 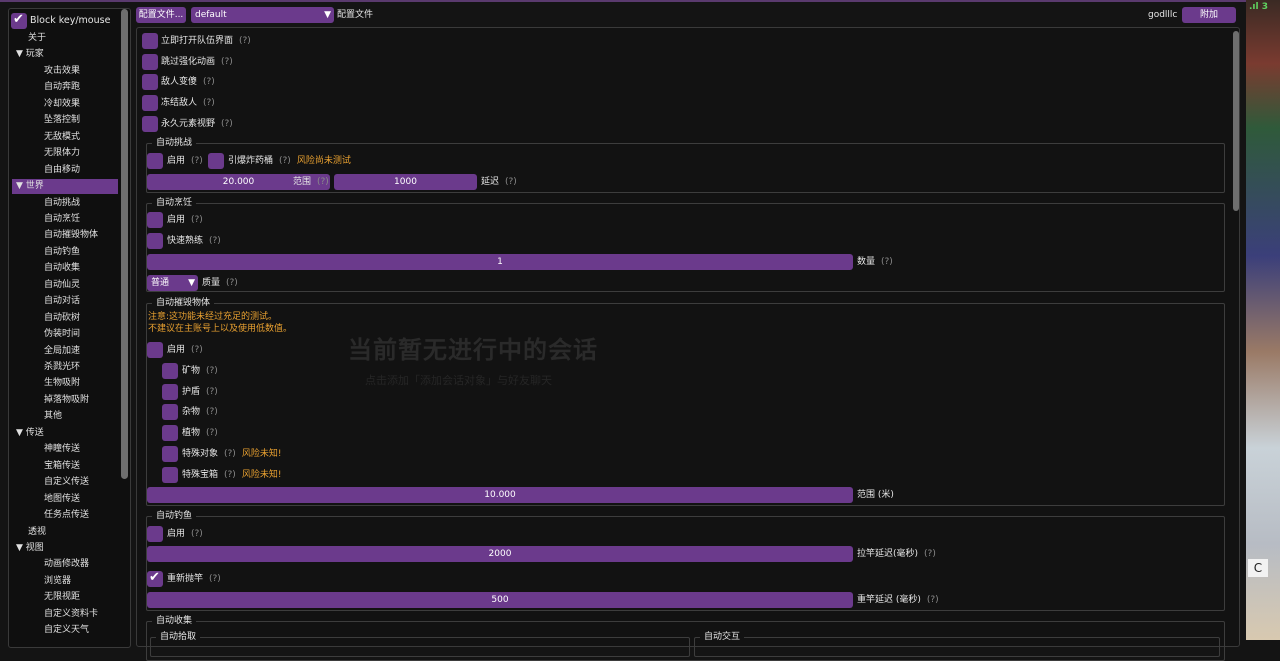 I want to click on sidebar-item: 自定义传送, so click(x=67, y=482).